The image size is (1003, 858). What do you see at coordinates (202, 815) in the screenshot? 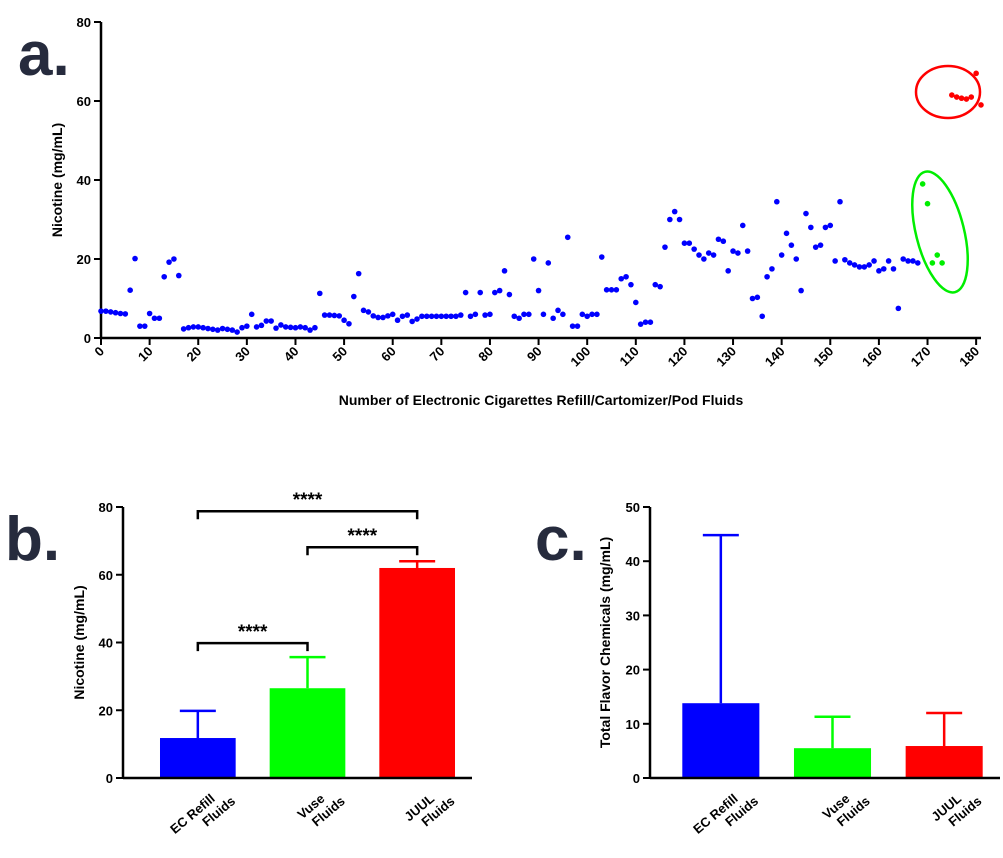
I see `x-tick-label: EC RefillFluids` at bounding box center [202, 815].